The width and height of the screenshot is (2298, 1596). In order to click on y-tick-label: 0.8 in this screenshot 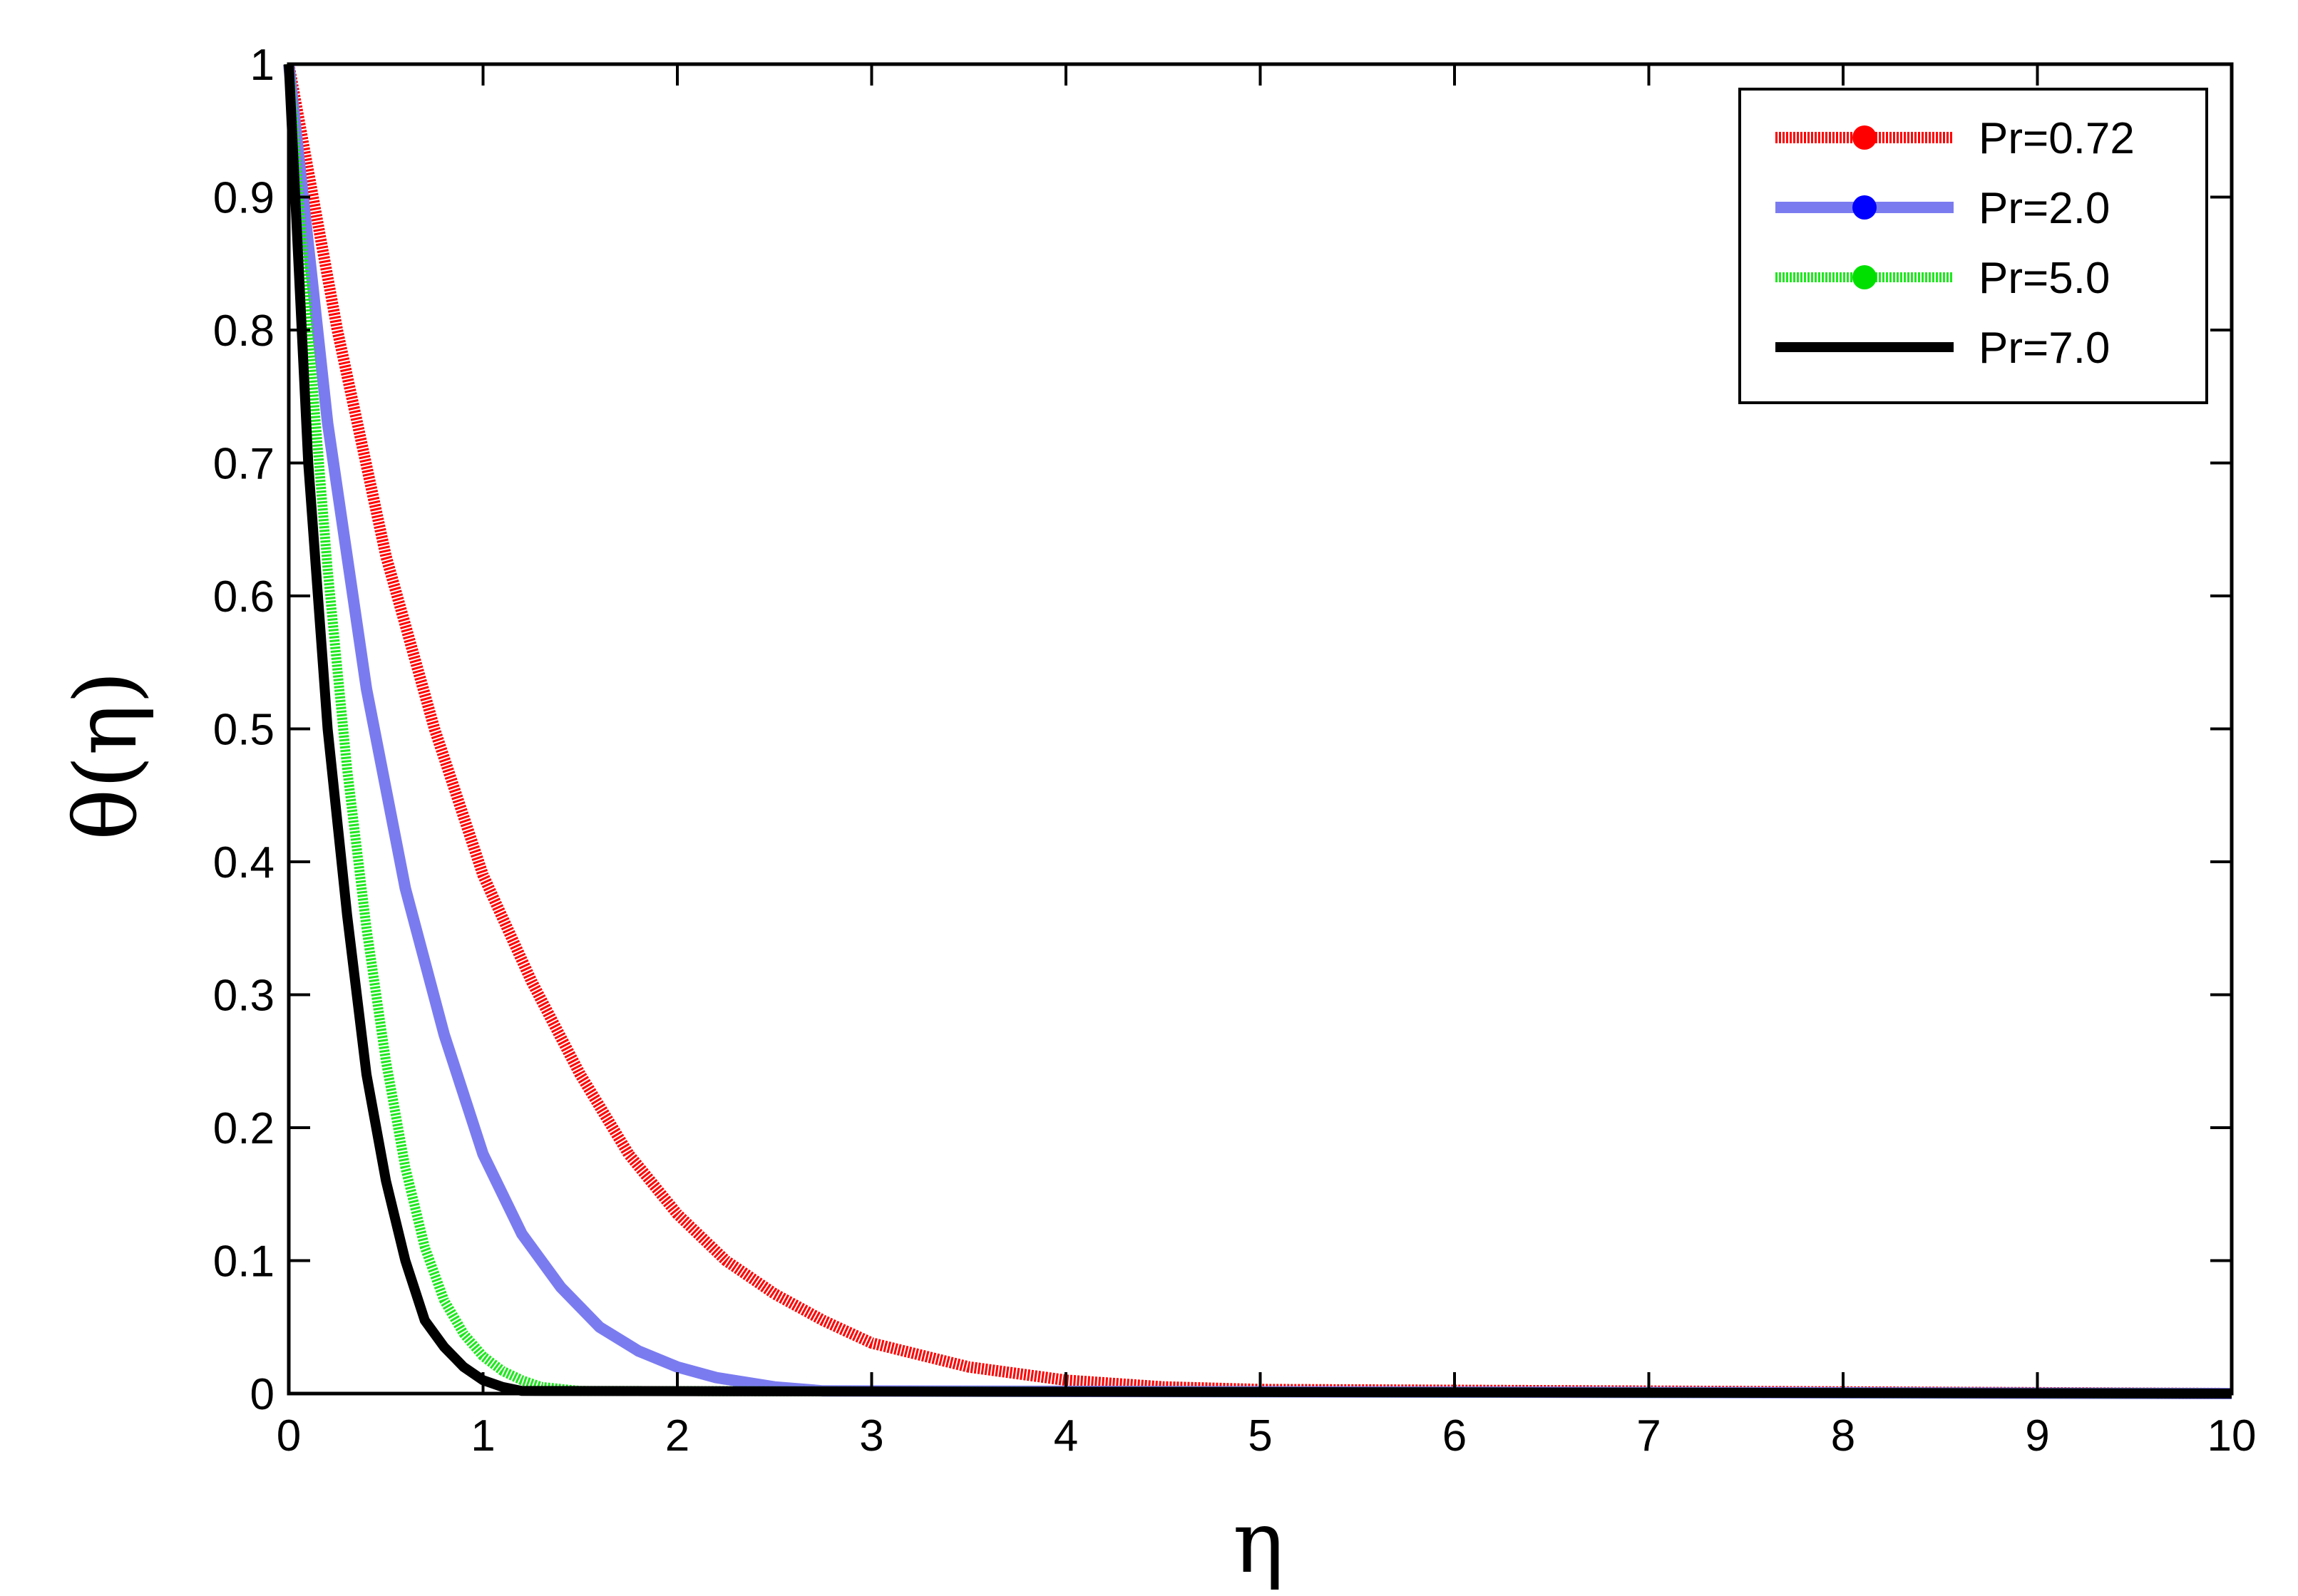, I will do `click(244, 331)`.